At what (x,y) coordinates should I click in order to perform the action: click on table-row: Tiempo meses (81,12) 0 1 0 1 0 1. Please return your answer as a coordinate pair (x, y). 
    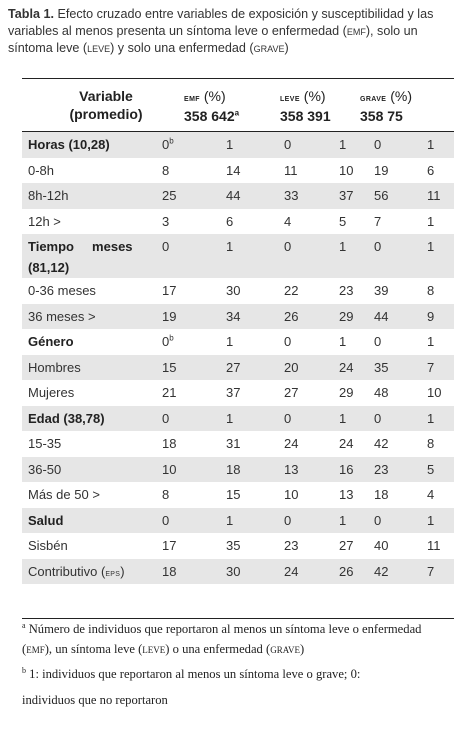
    Looking at the image, I should click on (238, 256).